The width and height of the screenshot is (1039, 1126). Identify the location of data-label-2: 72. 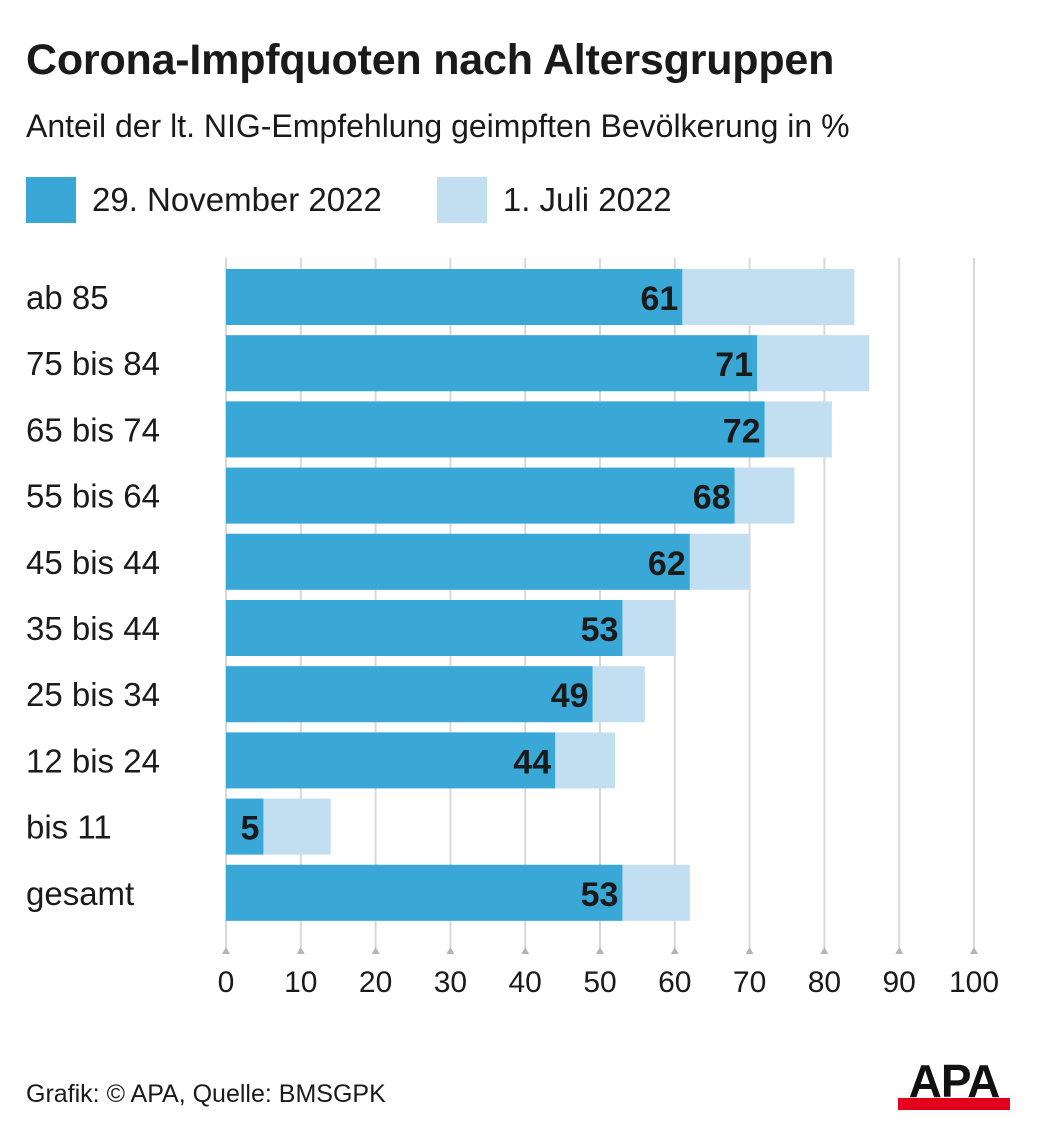
(742, 431).